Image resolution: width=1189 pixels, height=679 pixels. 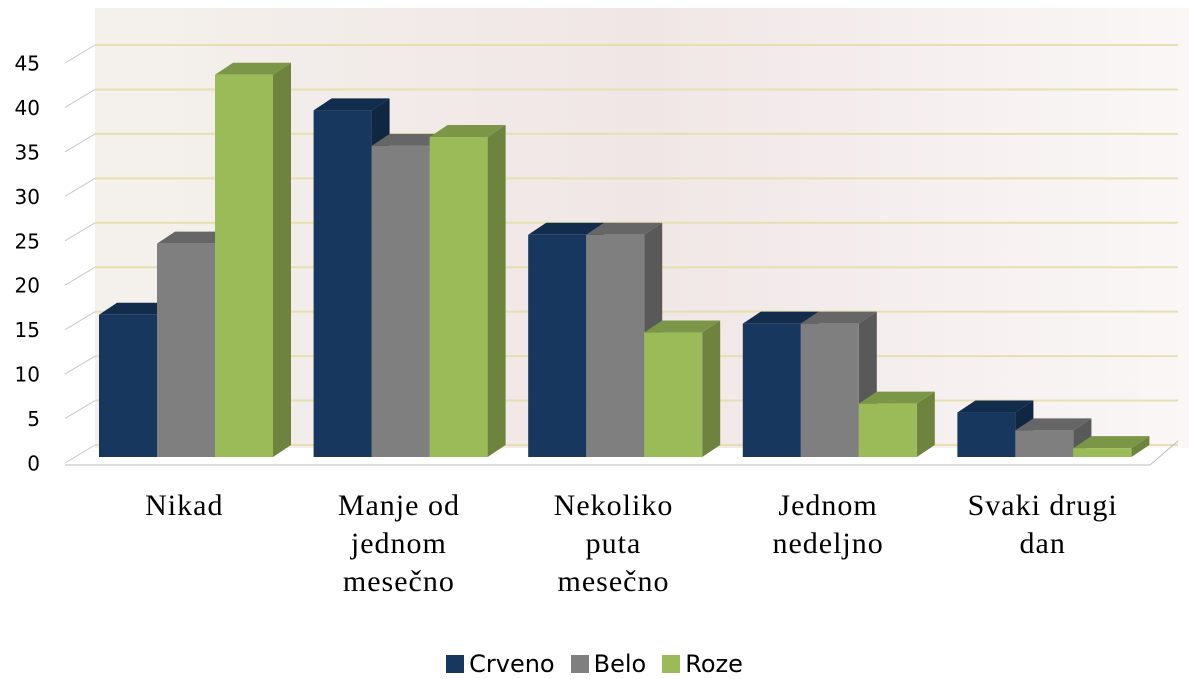 I want to click on x-tick-label: Jednom nedeljno, so click(x=828, y=524).